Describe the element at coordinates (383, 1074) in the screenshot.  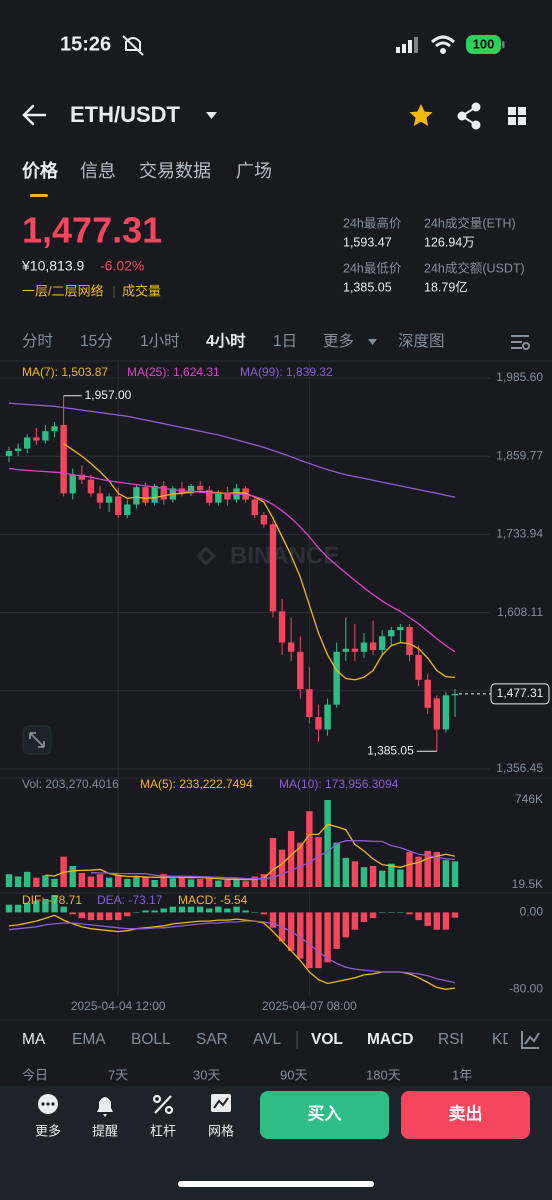
I see `range: 180天` at that location.